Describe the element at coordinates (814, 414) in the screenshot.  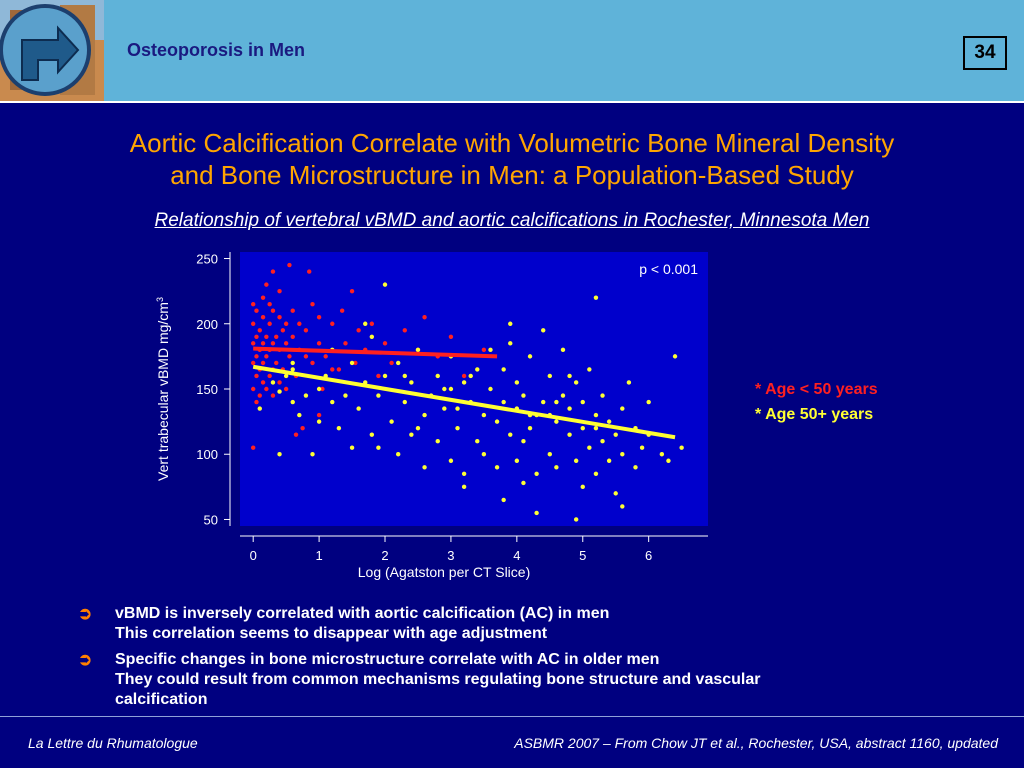
I see `legend-age-50-plus: * Age 50+ years` at that location.